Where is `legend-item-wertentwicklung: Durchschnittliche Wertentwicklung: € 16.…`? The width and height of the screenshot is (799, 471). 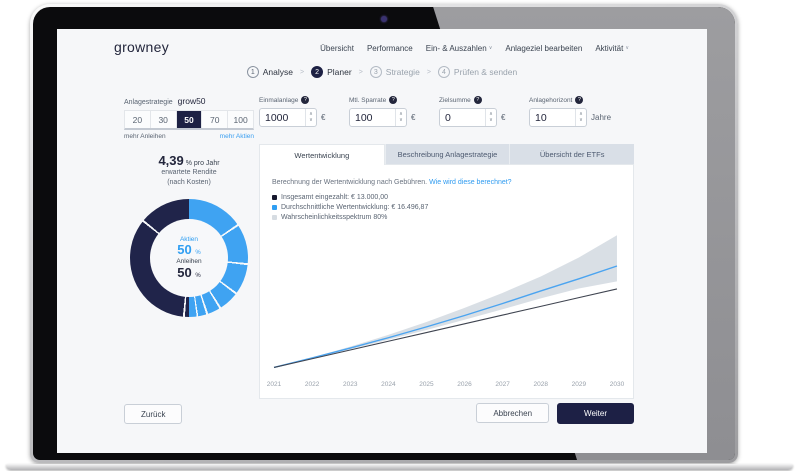
legend-item-wertentwicklung: Durchschnittliche Wertentwicklung: € 16.… is located at coordinates (452, 207).